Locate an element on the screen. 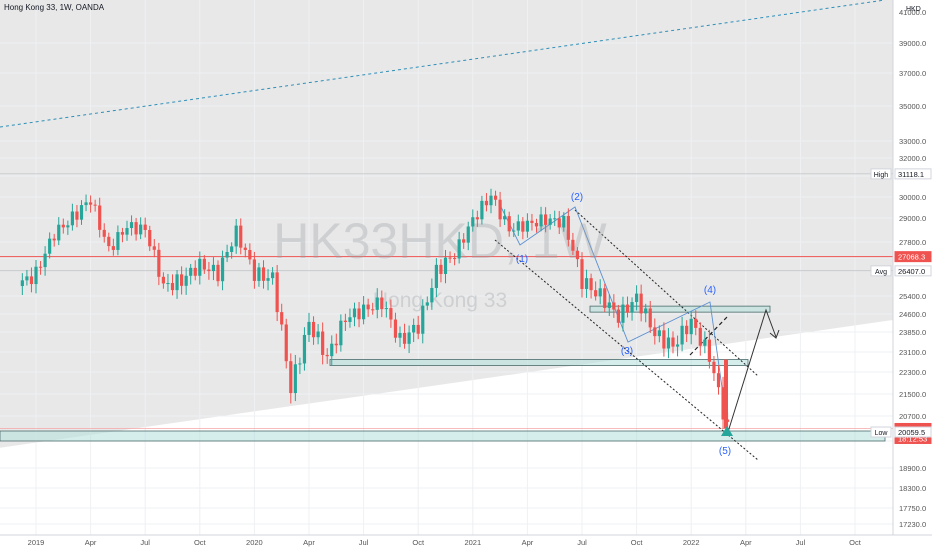 The height and width of the screenshot is (555, 932). price-tick-label: 30000.0 is located at coordinates (912, 197).